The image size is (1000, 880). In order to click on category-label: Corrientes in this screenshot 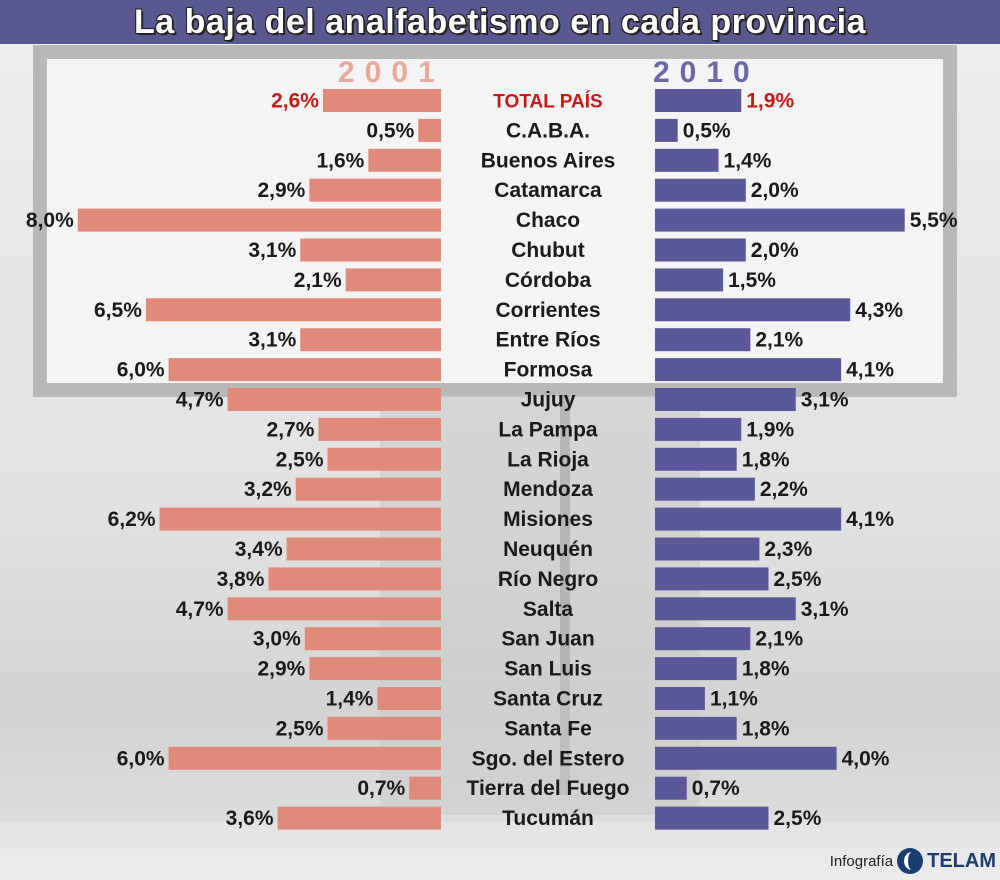, I will do `click(547, 310)`.